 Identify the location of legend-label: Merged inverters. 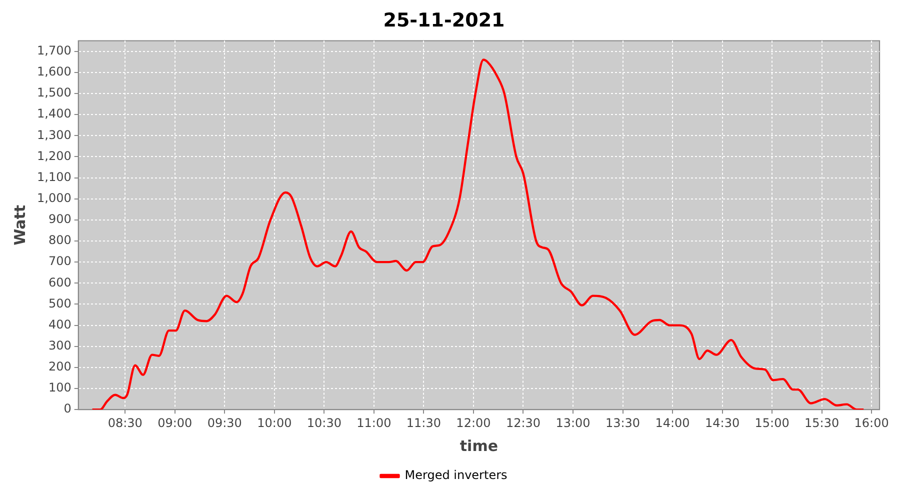
(456, 475).